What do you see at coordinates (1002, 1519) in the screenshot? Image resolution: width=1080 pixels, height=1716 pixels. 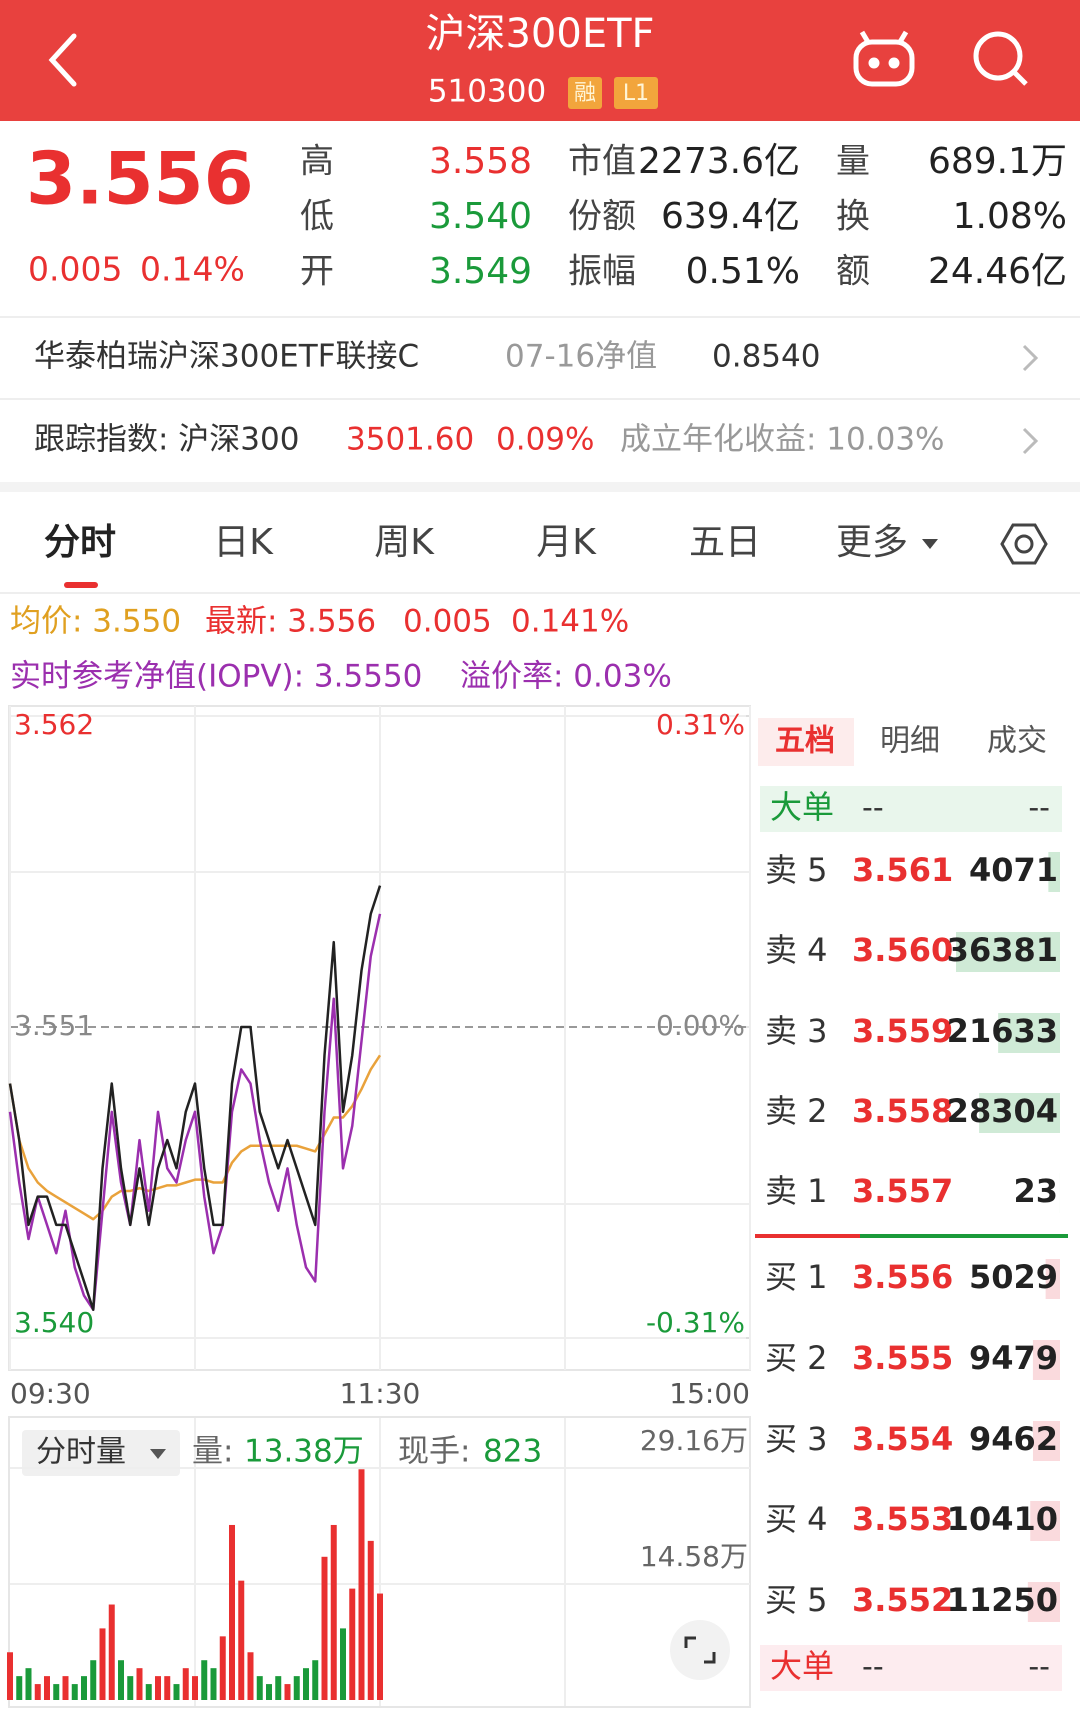 I see `book-volume: 10410` at bounding box center [1002, 1519].